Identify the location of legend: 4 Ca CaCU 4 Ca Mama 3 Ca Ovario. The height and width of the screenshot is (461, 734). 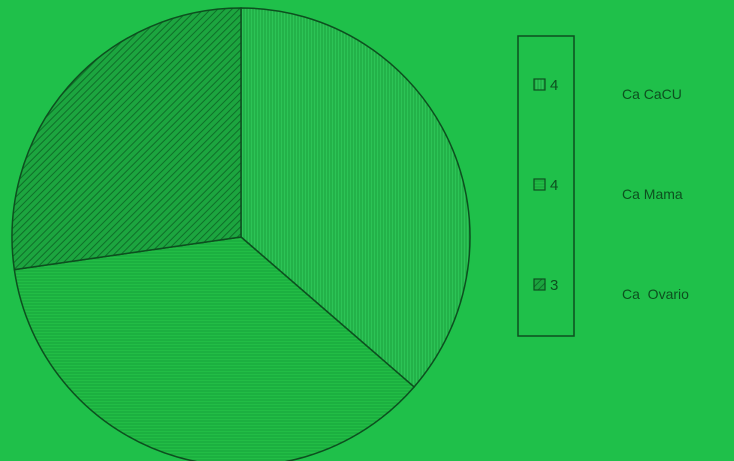
(611, 189).